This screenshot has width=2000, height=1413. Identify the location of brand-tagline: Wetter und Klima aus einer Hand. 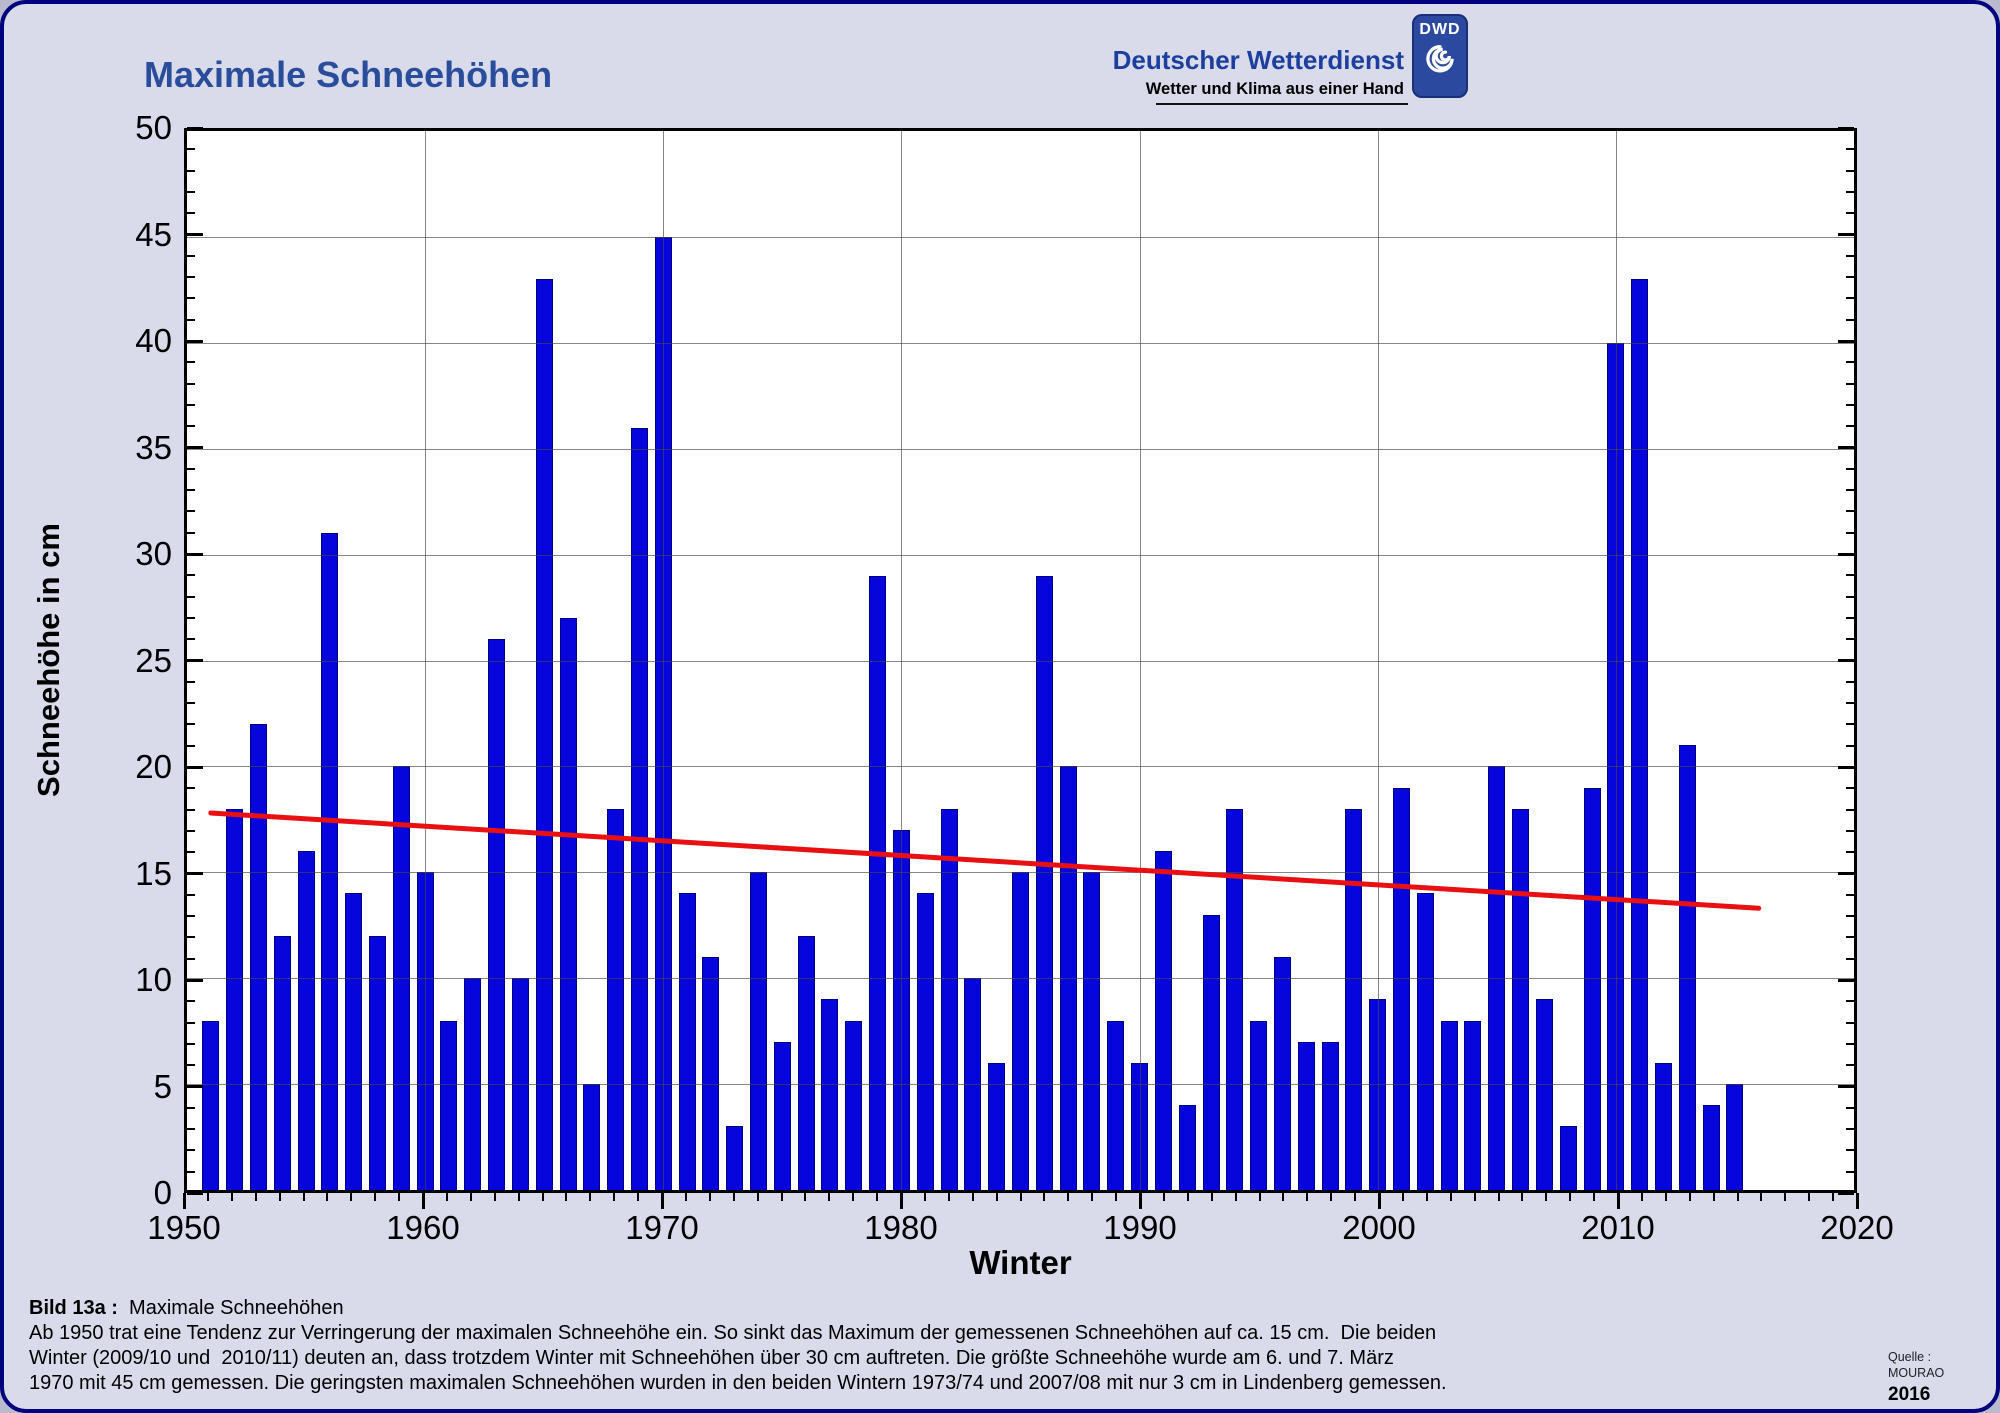
(1274, 88).